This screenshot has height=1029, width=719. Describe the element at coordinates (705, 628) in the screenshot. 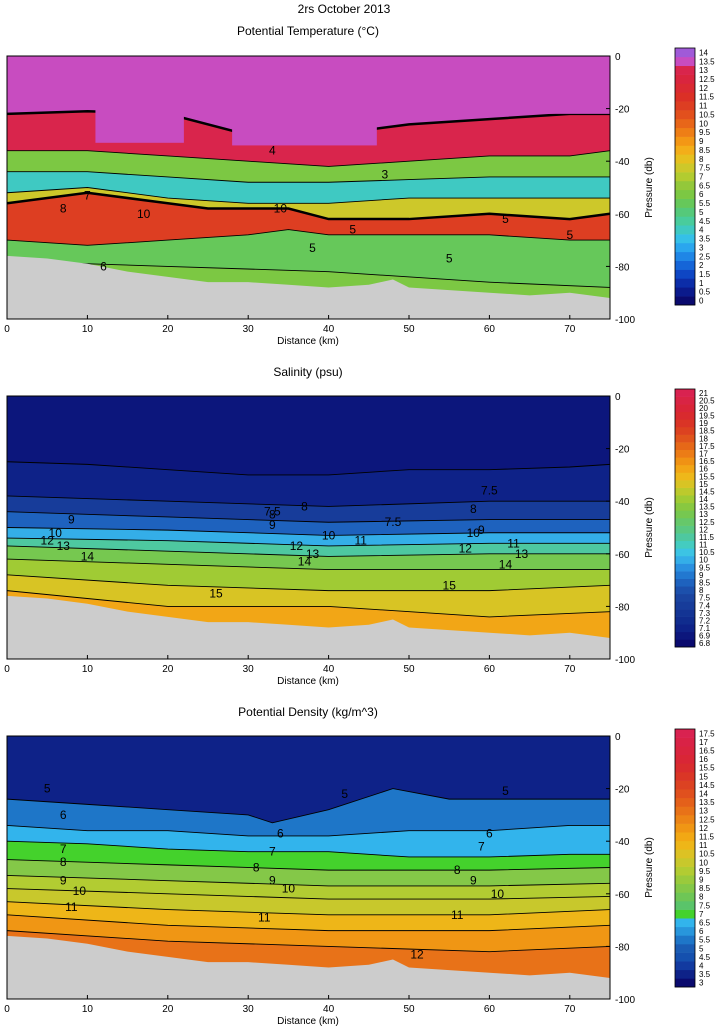

I see `colorbar-label: 7.1` at that location.